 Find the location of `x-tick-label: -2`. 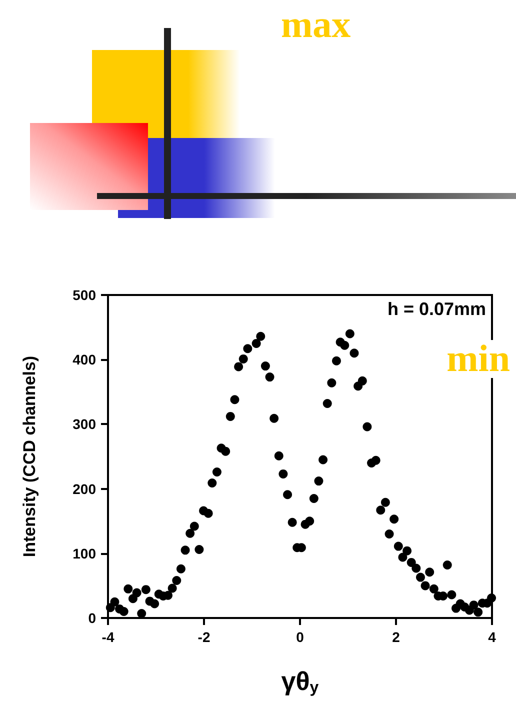

x-tick-label: -2 is located at coordinates (204, 637).